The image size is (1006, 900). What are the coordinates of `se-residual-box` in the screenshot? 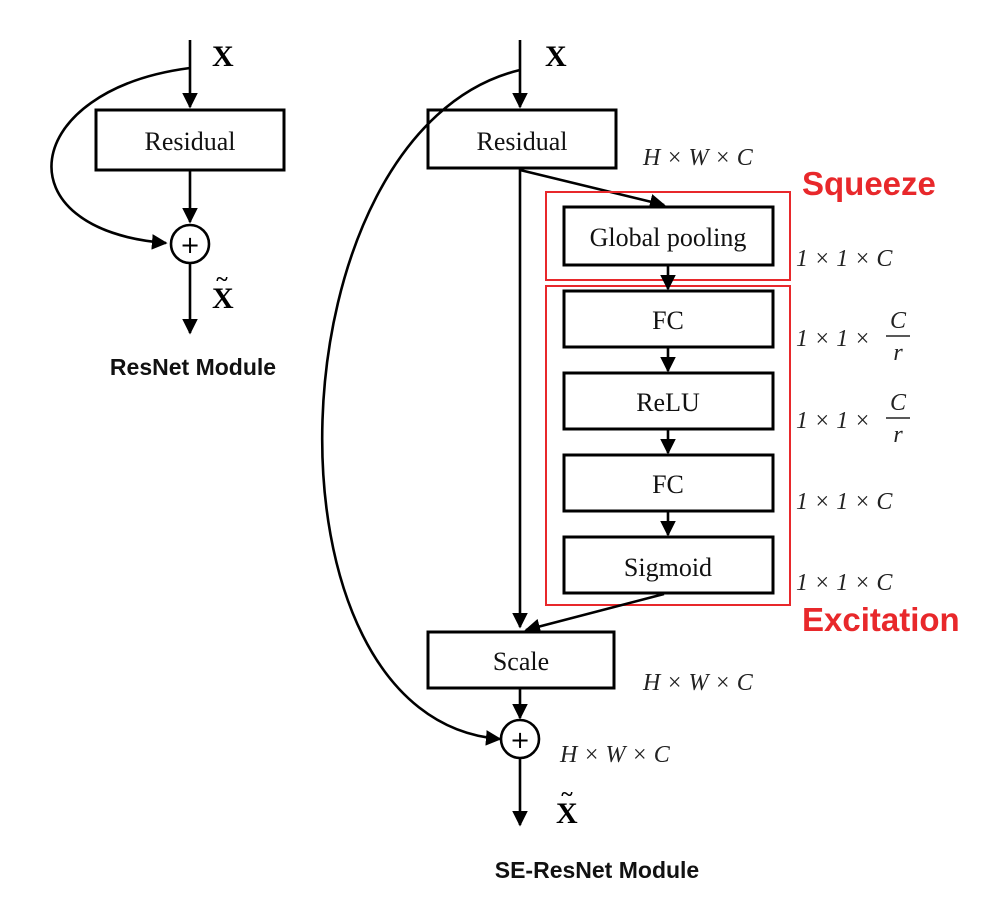 It's located at (522, 139).